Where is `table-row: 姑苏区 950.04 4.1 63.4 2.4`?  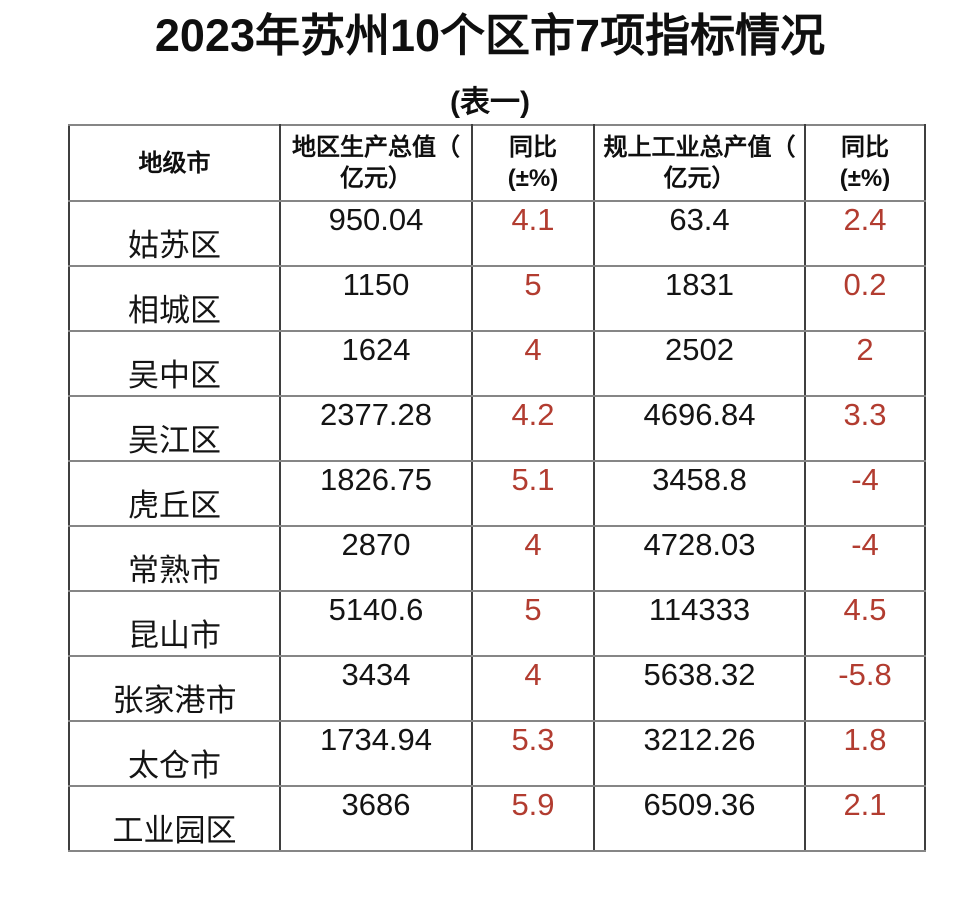
table-row: 姑苏区 950.04 4.1 63.4 2.4 is located at coordinates (497, 233).